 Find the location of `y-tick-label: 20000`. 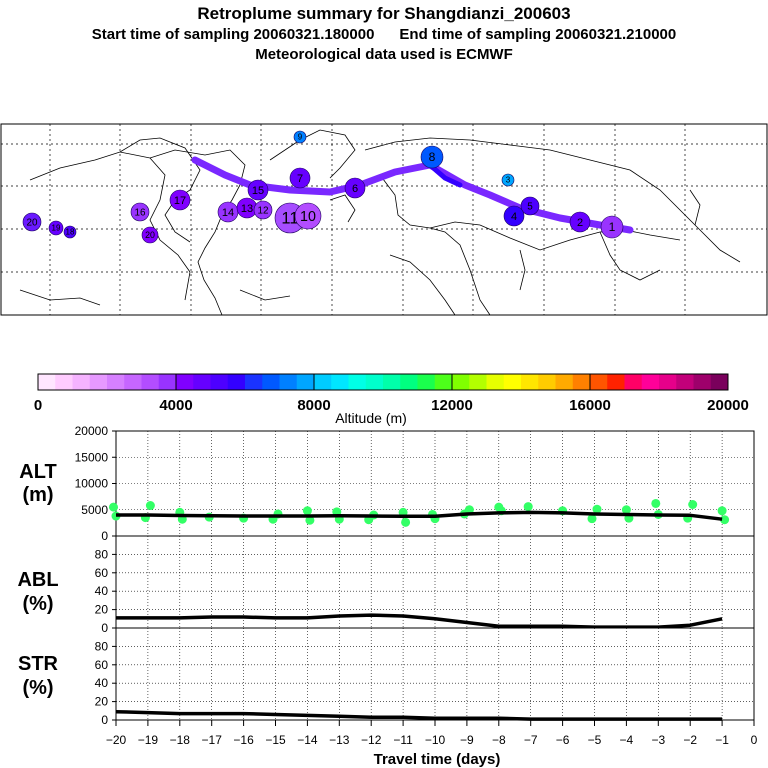

y-tick-label: 20000 is located at coordinates (92, 431).